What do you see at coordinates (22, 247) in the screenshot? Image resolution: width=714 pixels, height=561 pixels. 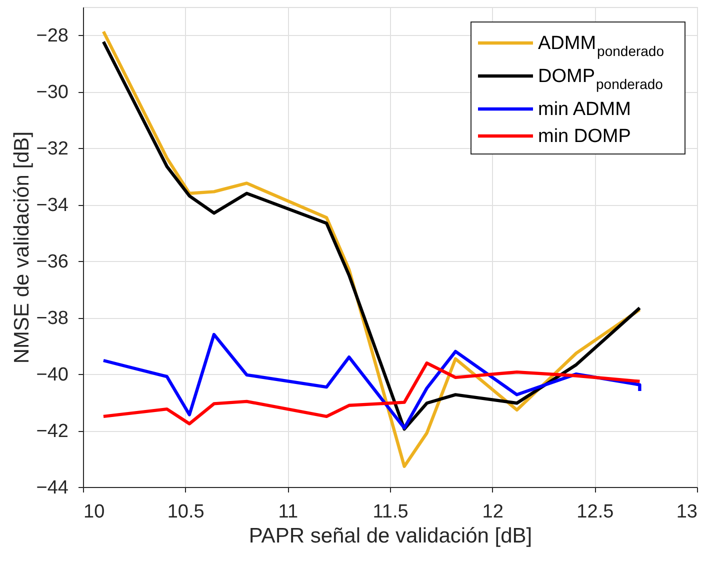 I see `y-axis-title: NMSE de validación [dB]` at bounding box center [22, 247].